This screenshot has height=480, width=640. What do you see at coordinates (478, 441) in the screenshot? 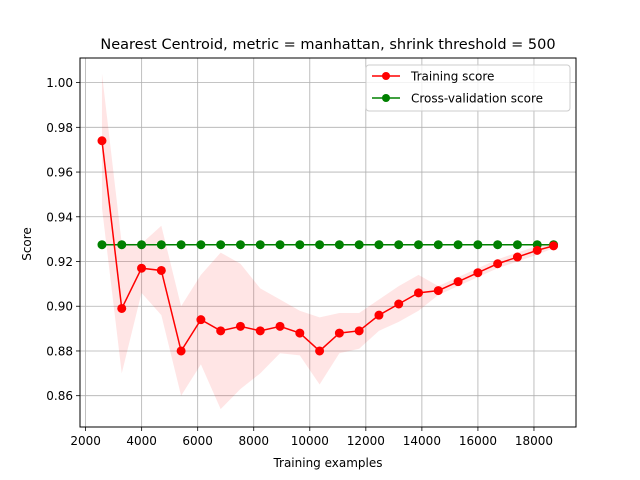
I see `x-tick-label: 16000` at bounding box center [478, 441].